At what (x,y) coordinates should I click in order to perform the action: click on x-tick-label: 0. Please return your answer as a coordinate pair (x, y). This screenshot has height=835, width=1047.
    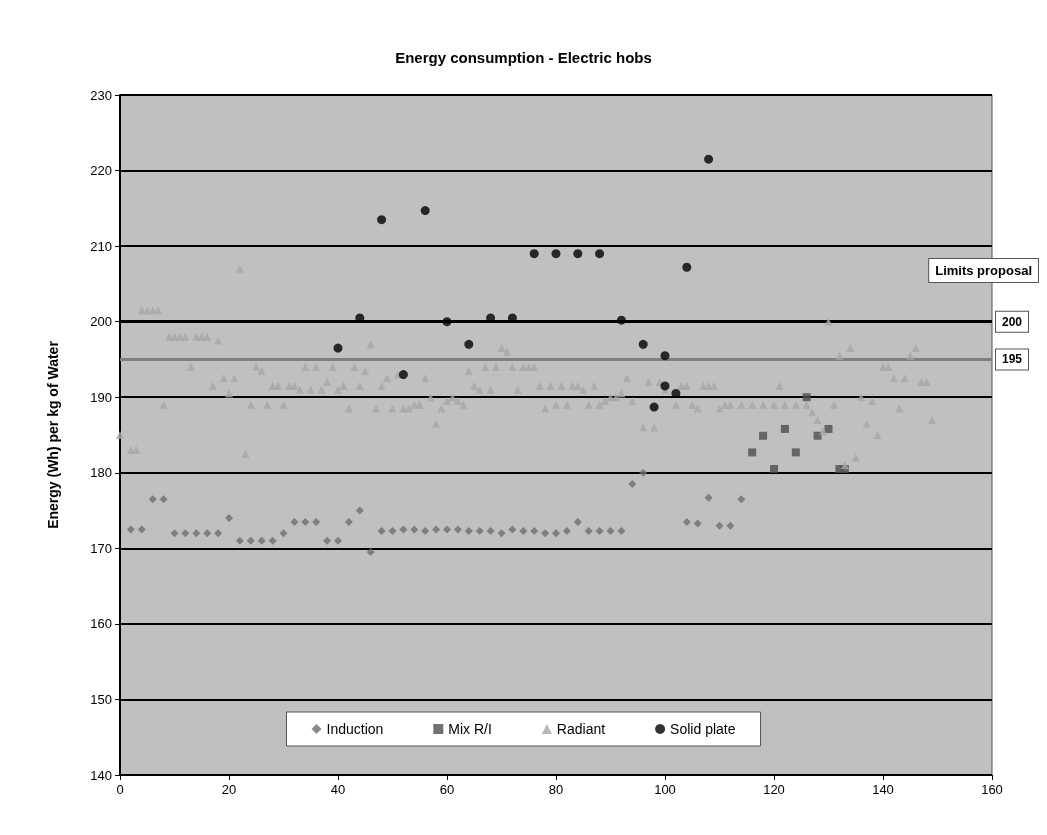
    Looking at the image, I should click on (120, 789).